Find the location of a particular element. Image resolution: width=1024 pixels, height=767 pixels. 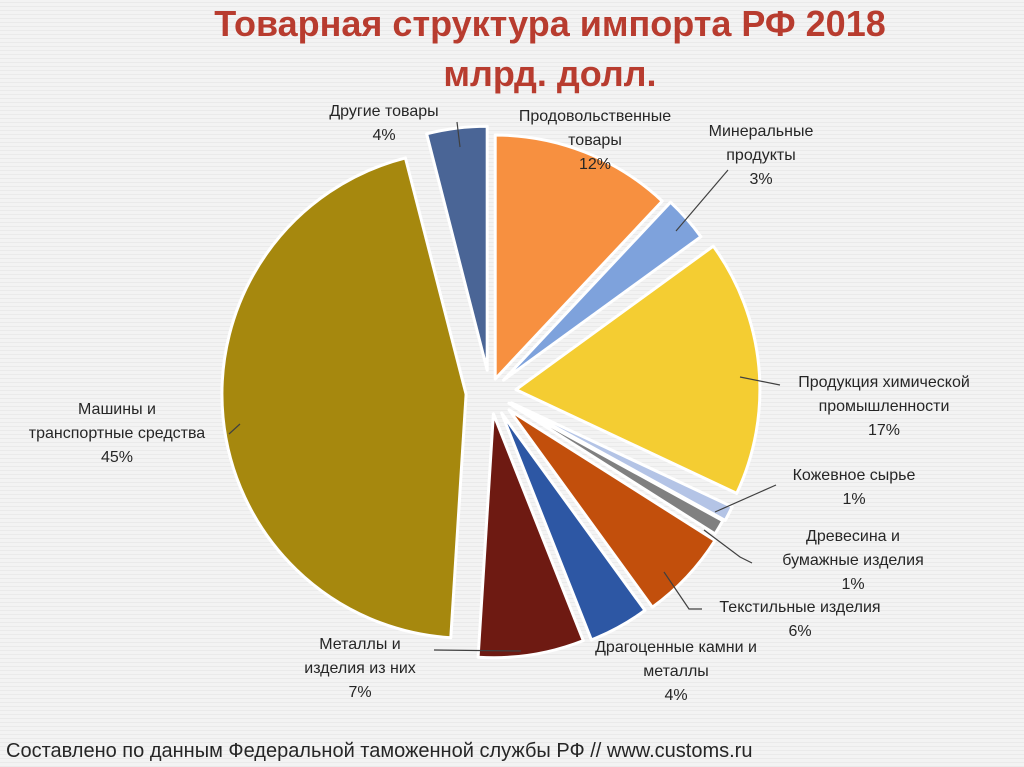

leader-line-other is located at coordinates (458, 134).